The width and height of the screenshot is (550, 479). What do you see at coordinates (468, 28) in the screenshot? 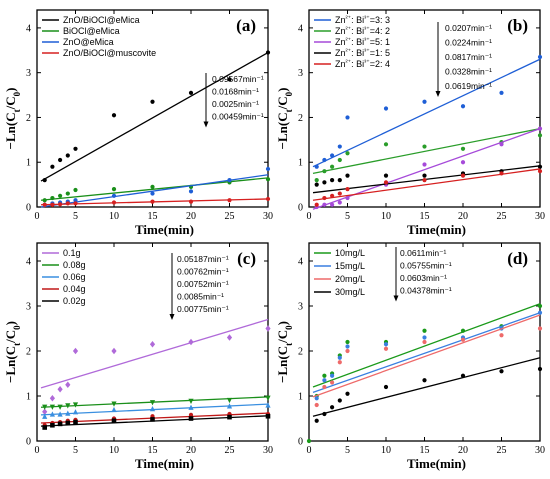
I see `rate-constant-label: 0.0207min⁻¹` at bounding box center [468, 28].